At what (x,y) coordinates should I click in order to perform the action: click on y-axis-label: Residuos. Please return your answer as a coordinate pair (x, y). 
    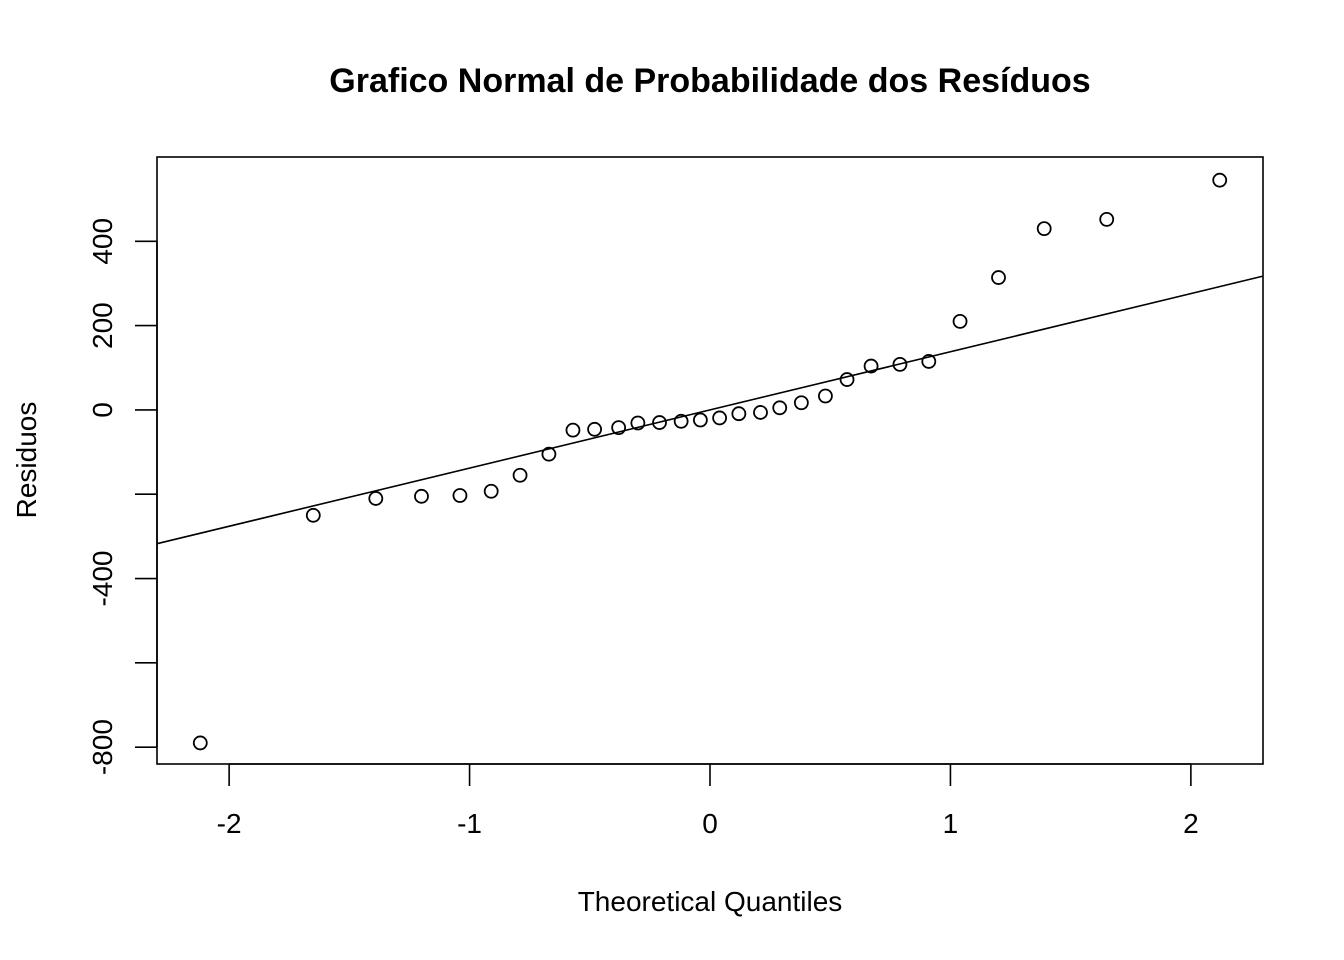
    Looking at the image, I should click on (26, 460).